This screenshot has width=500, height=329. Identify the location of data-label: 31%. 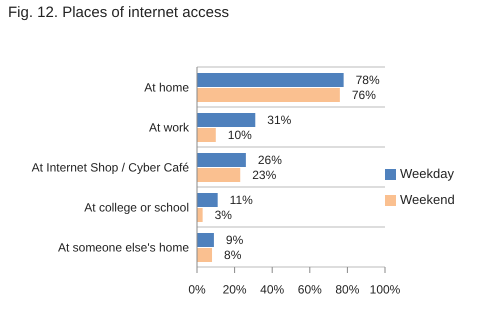
(279, 120).